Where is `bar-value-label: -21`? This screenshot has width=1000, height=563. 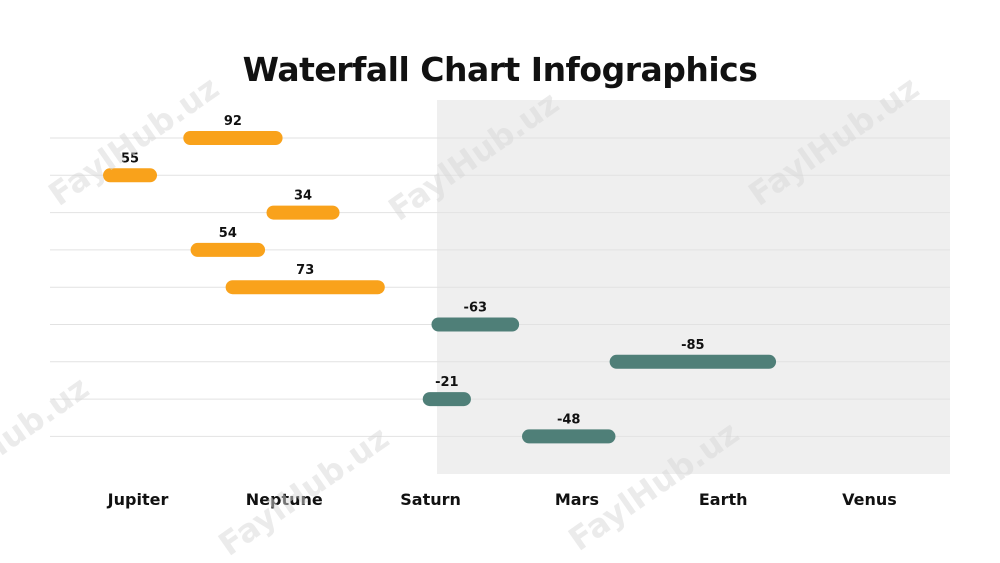 bar-value-label: -21 is located at coordinates (447, 382).